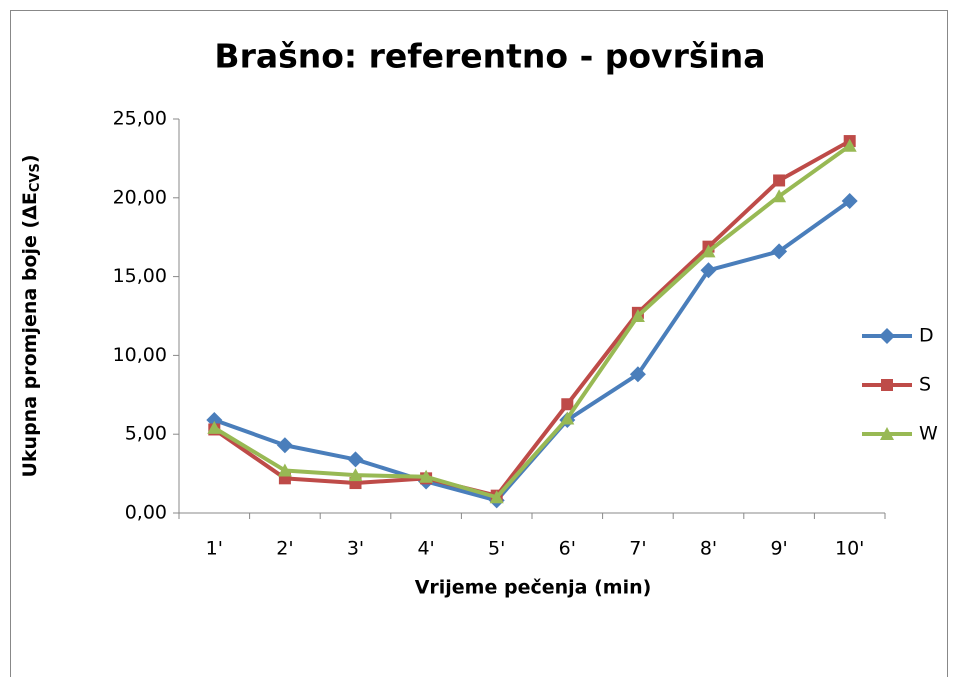  What do you see at coordinates (708, 549) in the screenshot?
I see `x-tick-label: 8'` at bounding box center [708, 549].